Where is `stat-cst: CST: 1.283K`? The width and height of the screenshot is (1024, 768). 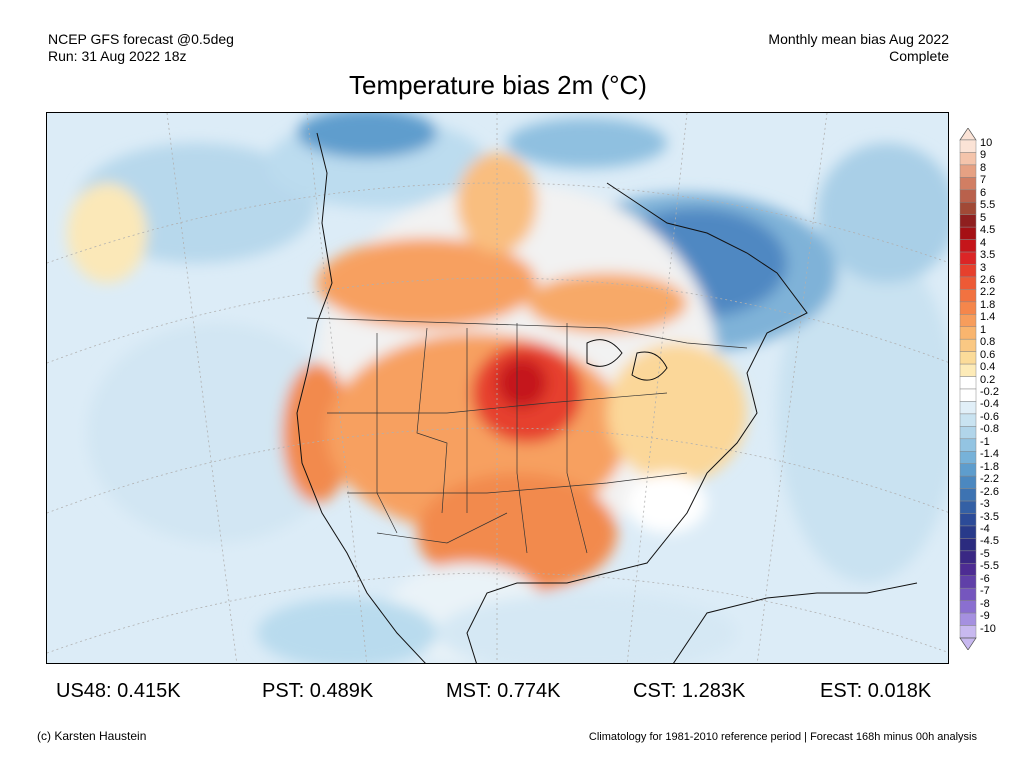 stat-cst: CST: 1.283K is located at coordinates (689, 691).